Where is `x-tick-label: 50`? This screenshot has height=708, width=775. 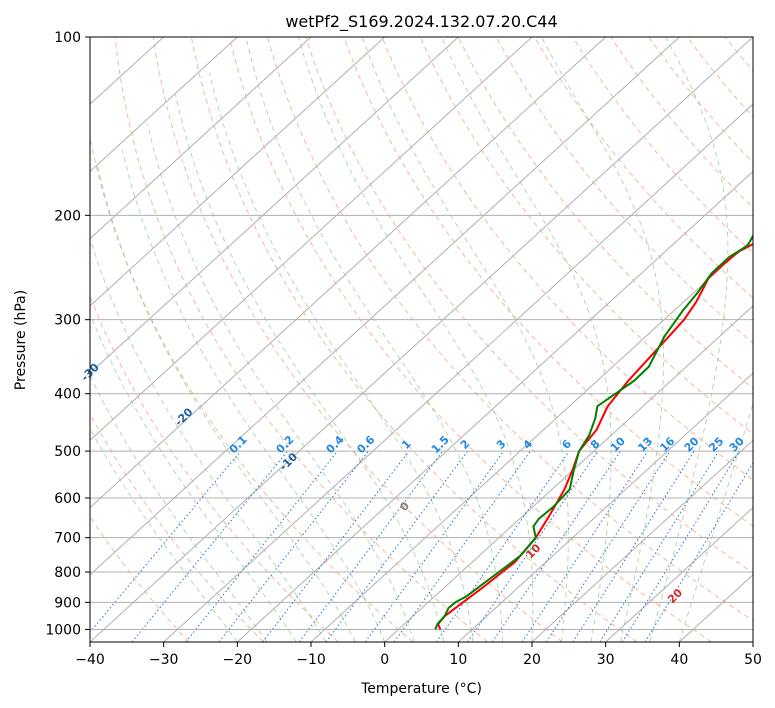 x-tick-label: 50 is located at coordinates (753, 660).